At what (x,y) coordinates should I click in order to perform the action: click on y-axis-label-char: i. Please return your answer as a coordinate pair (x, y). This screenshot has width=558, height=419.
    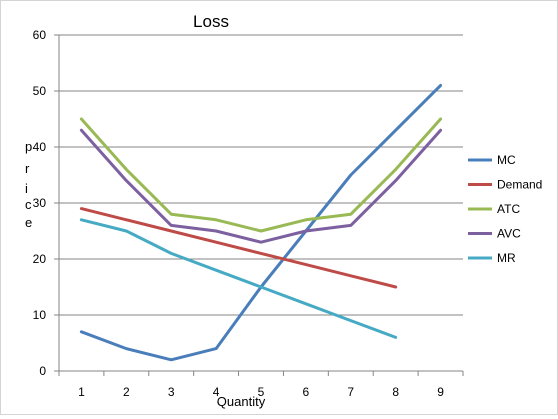
    Looking at the image, I should click on (26, 188).